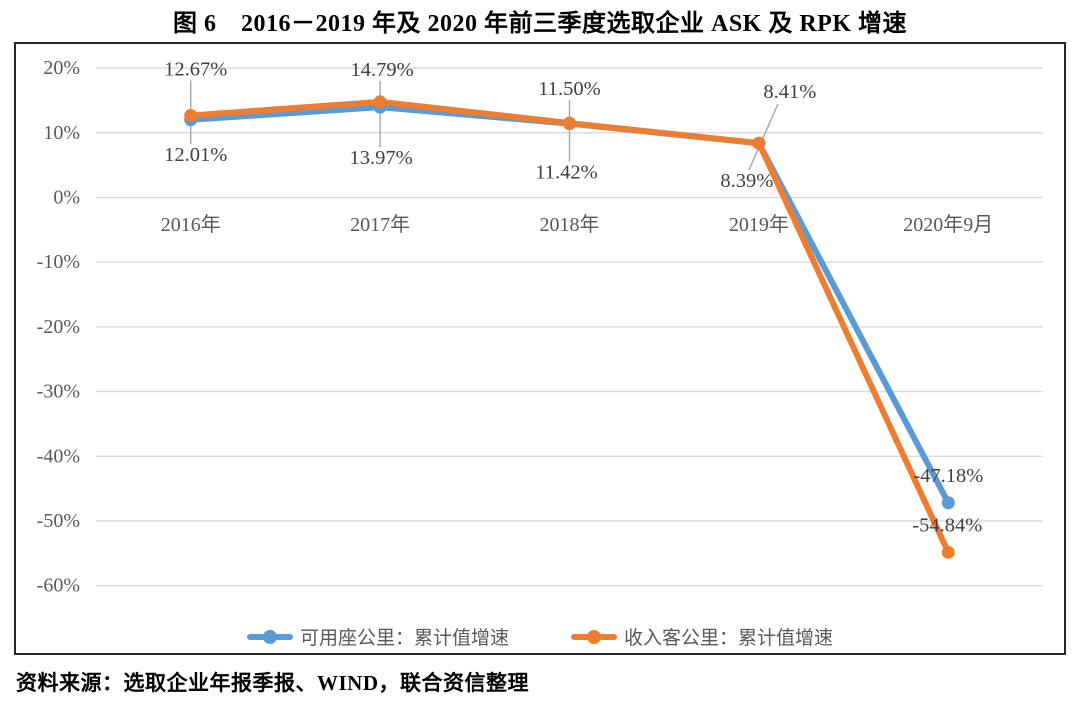 The image size is (1080, 704). I want to click on x-category-label: 2020年9月, so click(948, 224).